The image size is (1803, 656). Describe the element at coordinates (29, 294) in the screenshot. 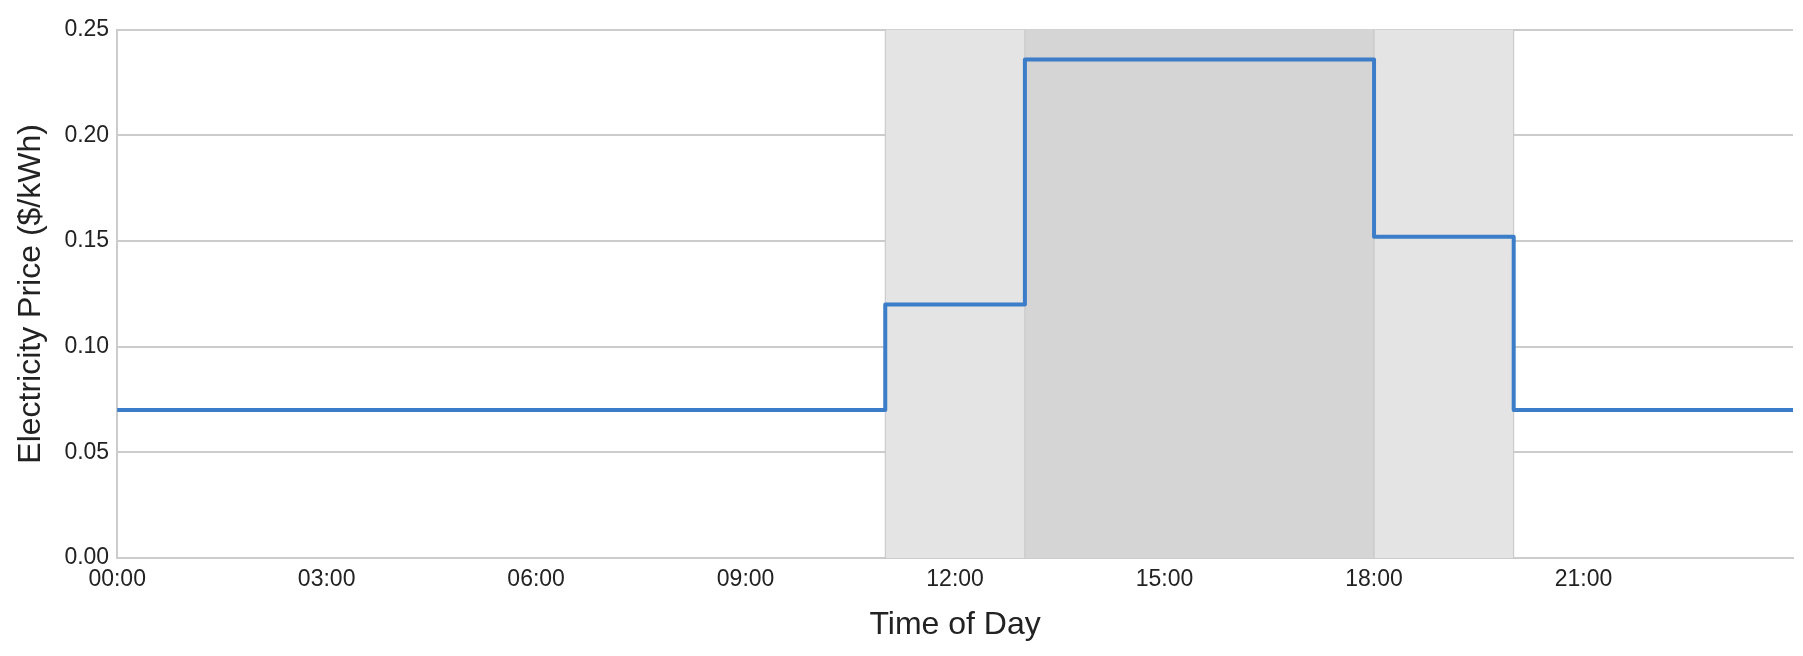

I see `y-axis-title: Electricity Price ($/kWh)` at that location.